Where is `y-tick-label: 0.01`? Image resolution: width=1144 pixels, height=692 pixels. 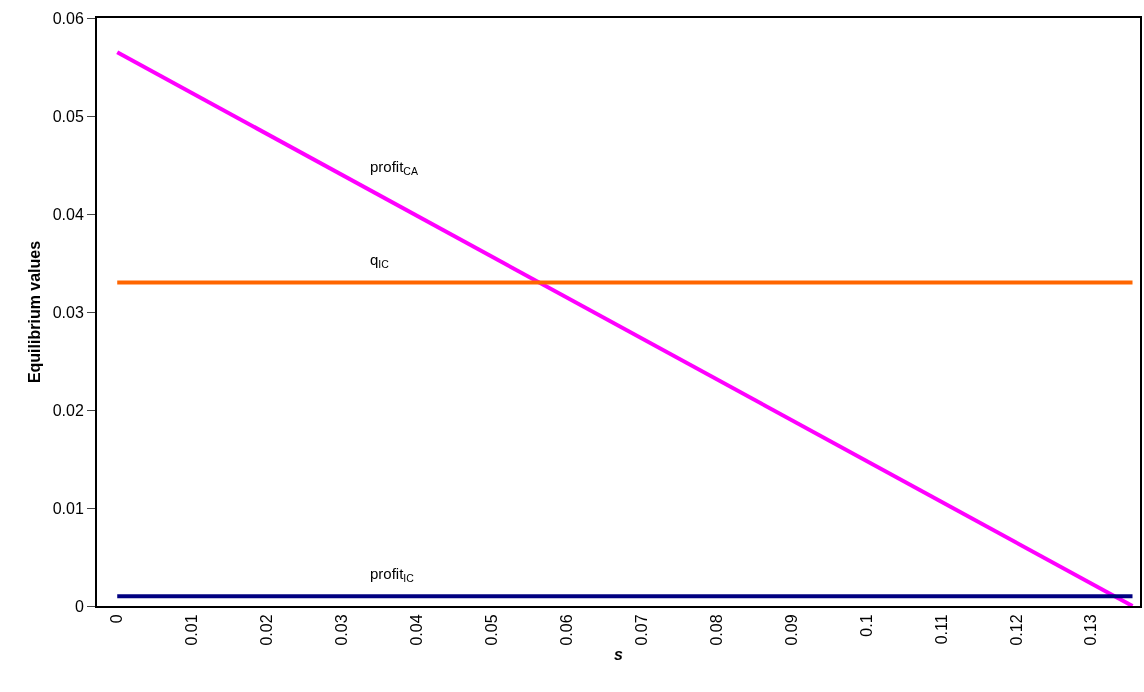
y-tick-label: 0.01 is located at coordinates (68, 508).